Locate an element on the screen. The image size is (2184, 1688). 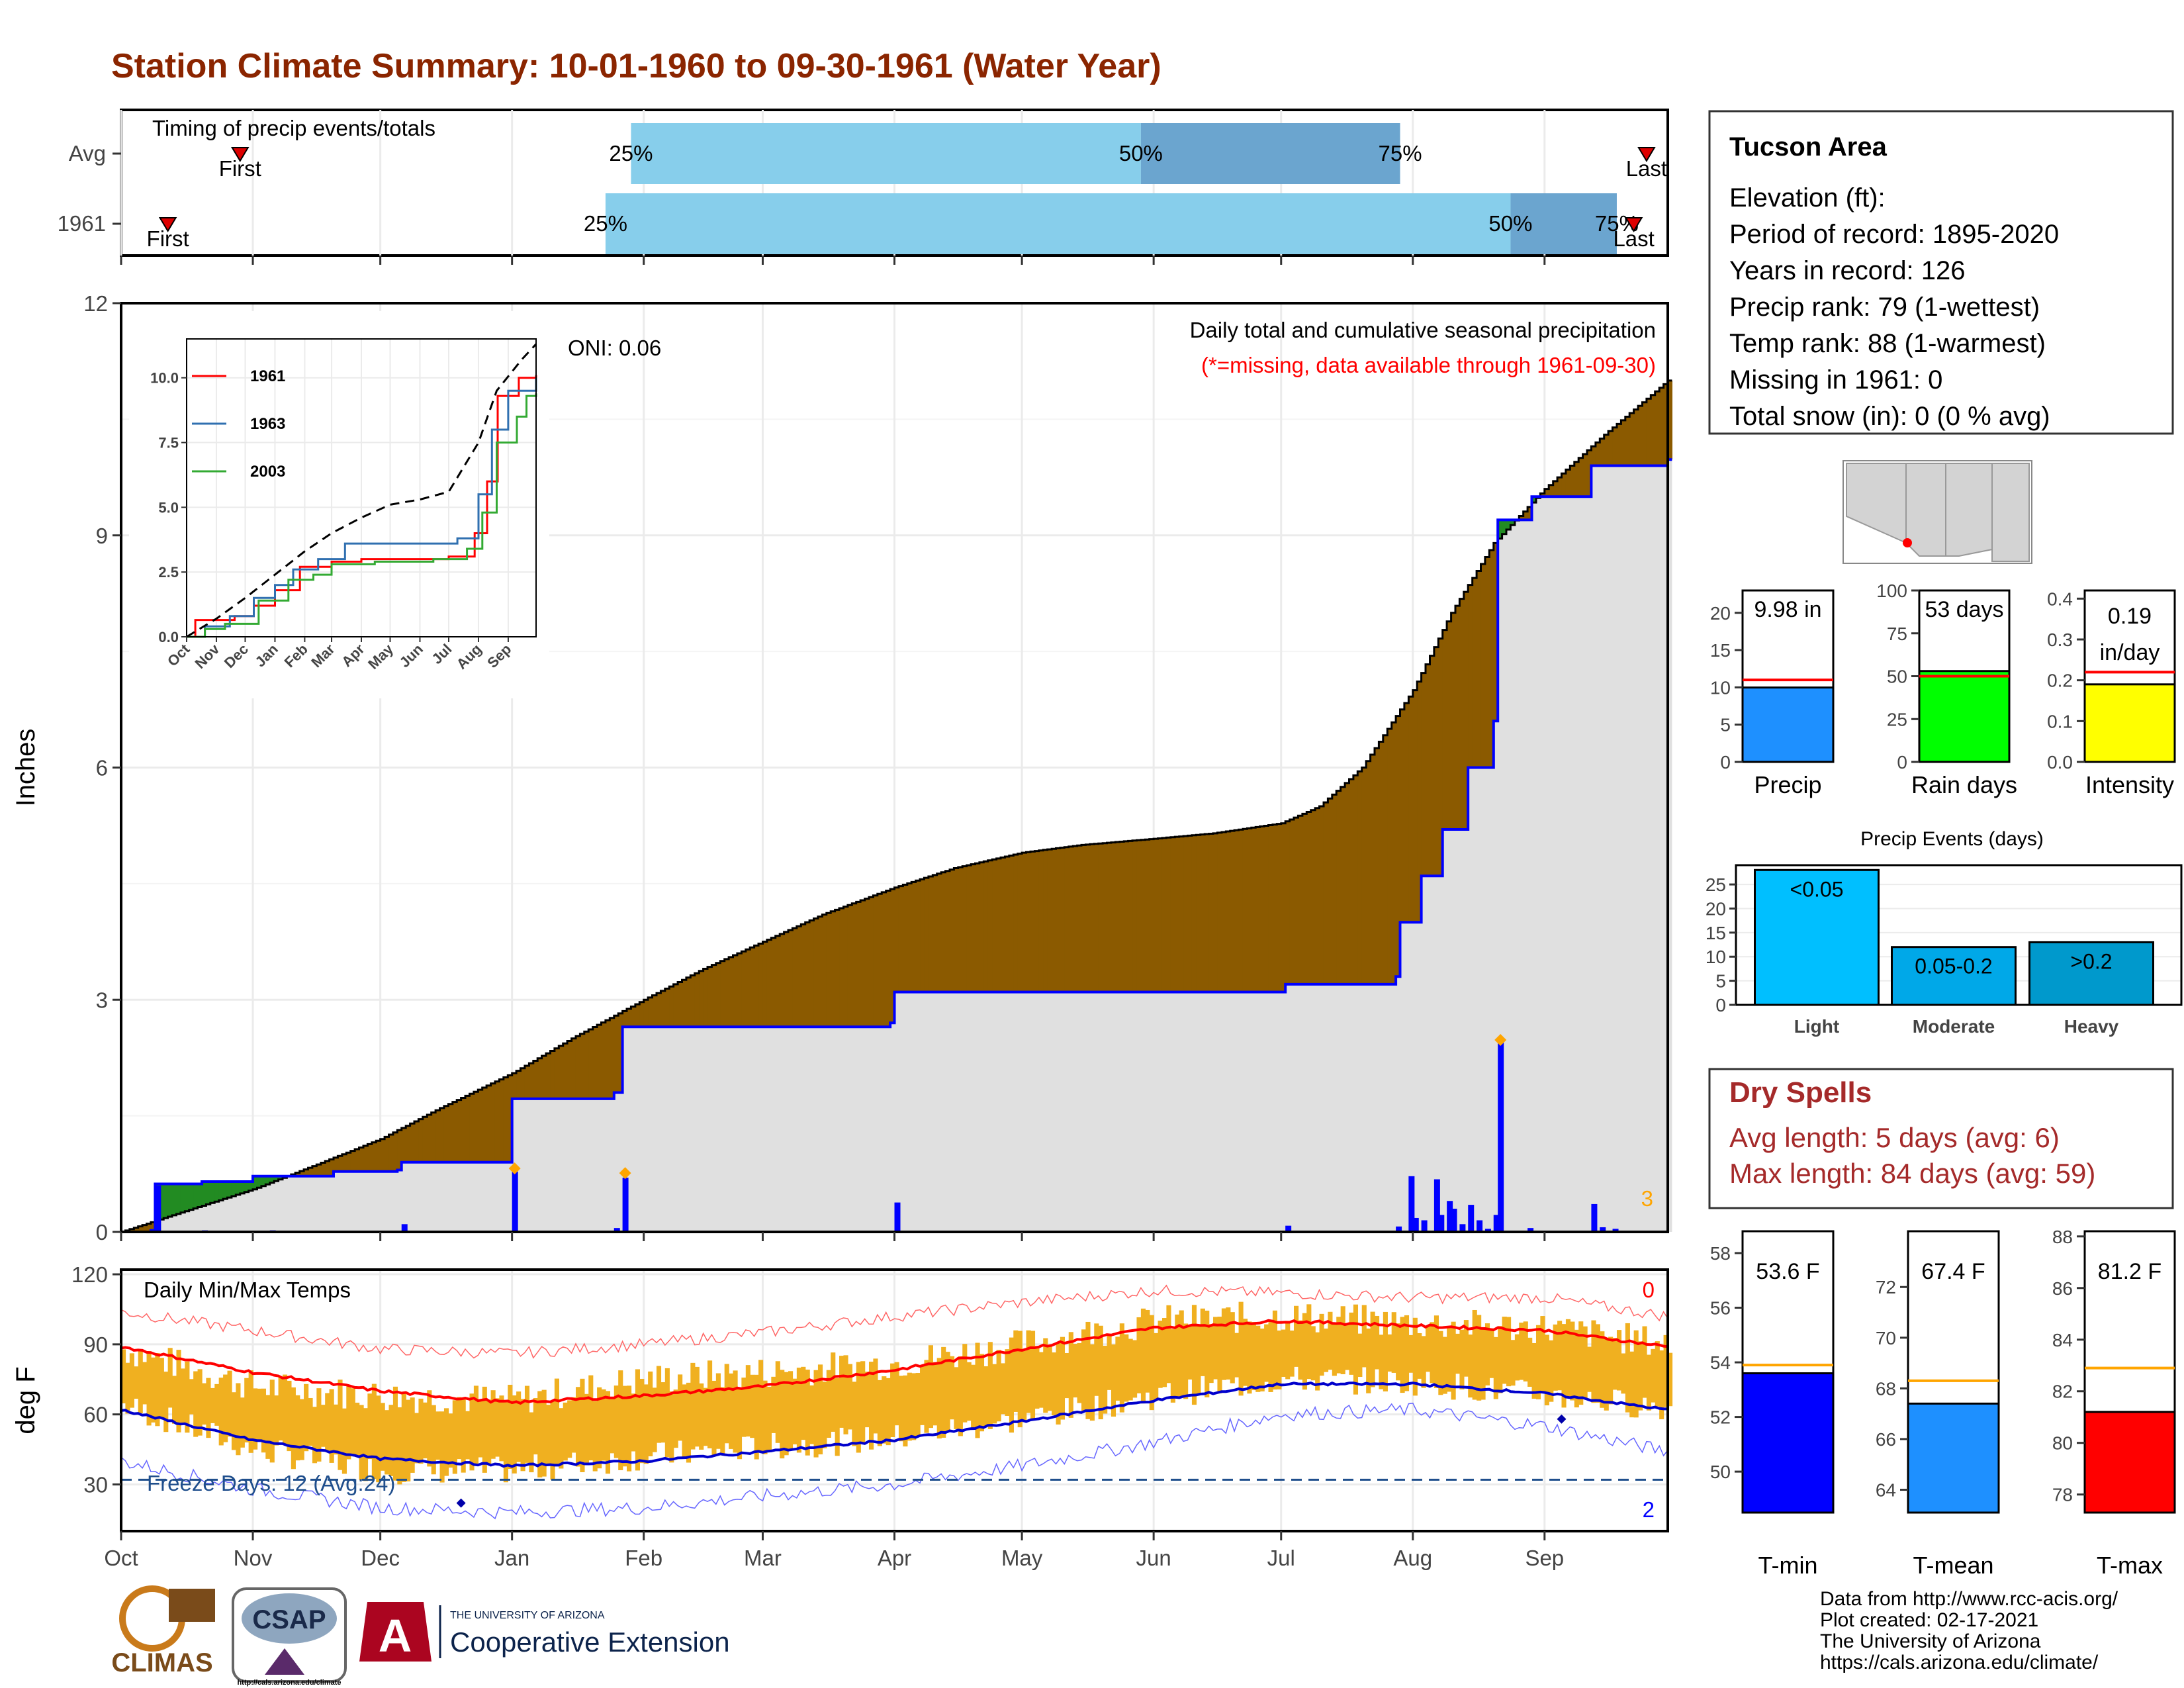
ua-logo-large-text: Cooperative Extension is located at coordinates (590, 1642).